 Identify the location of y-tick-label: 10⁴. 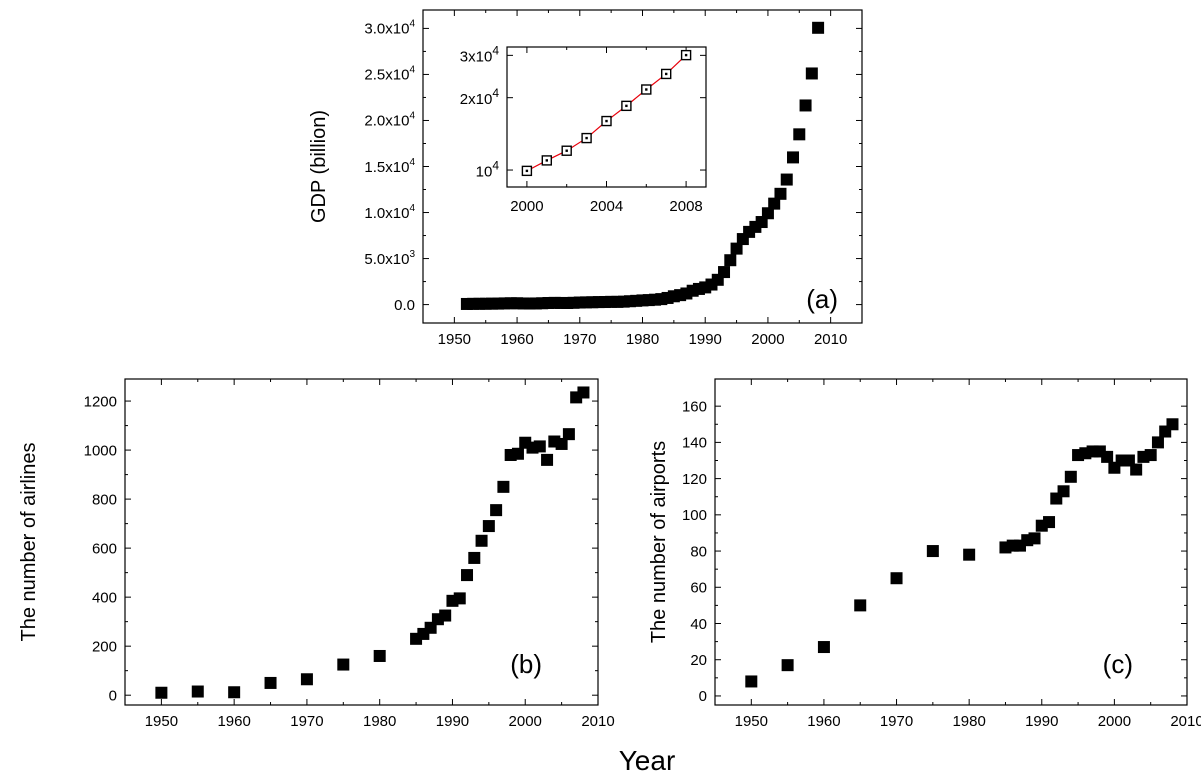
(488, 169).